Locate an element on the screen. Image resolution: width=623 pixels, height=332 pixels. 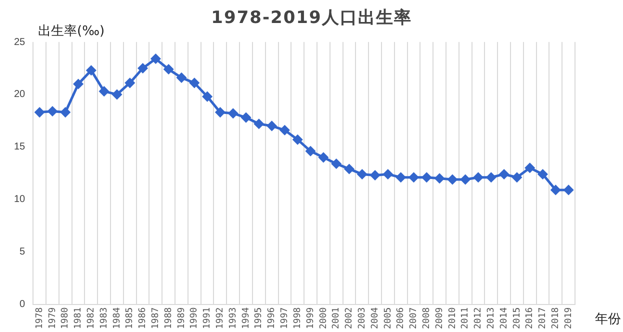
x-tick-label: 2003 is located at coordinates (362, 318).